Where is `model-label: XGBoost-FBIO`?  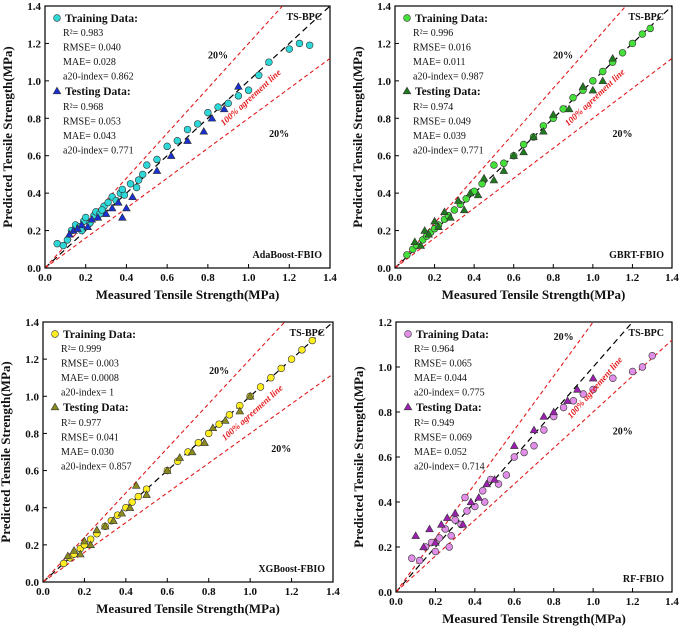
model-label: XGBoost-FBIO is located at coordinates (291, 569).